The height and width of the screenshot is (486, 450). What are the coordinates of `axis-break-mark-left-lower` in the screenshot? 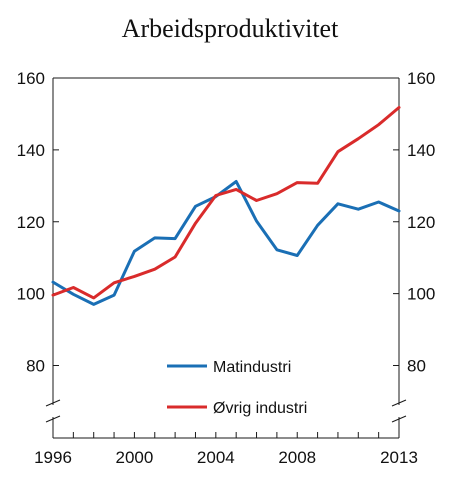 It's located at (53, 419).